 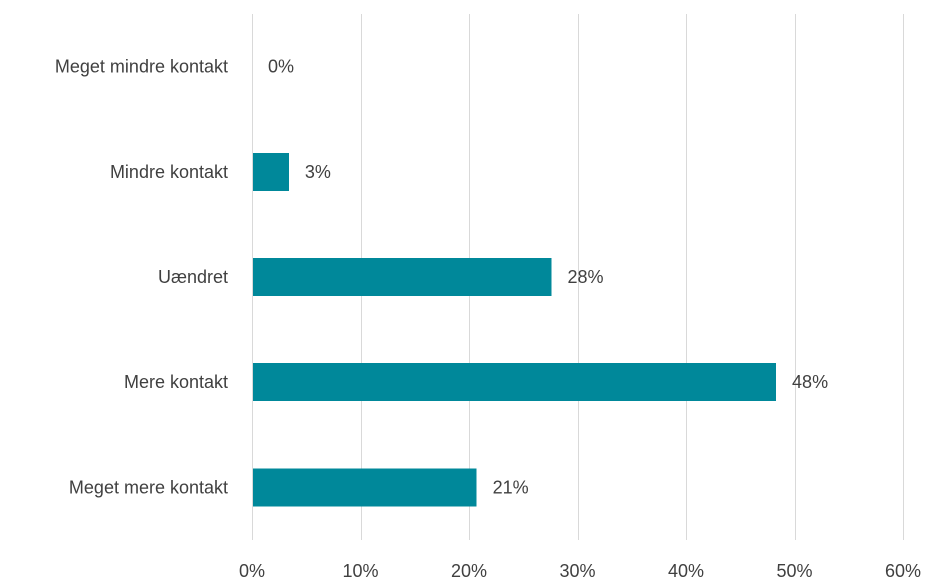 I want to click on data-label: 48%, so click(x=810, y=382).